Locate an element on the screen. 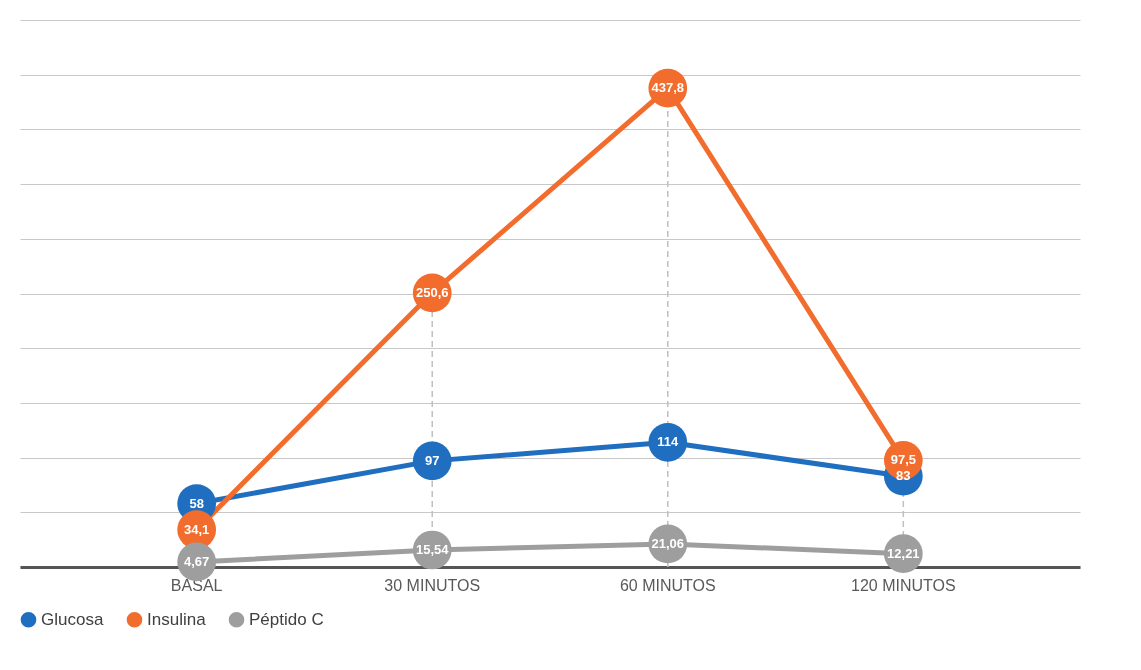 This screenshot has width=1141, height=670. legend-label: Péptido C is located at coordinates (286, 619).